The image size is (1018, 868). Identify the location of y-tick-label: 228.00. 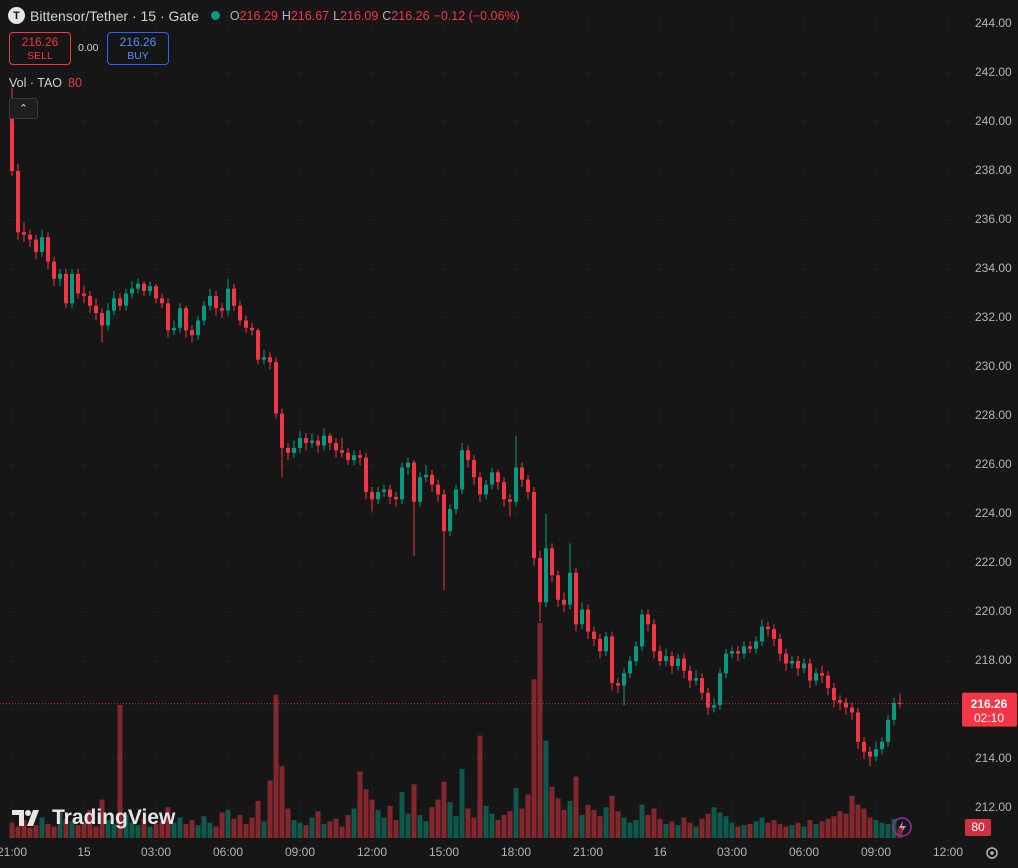
(993, 415).